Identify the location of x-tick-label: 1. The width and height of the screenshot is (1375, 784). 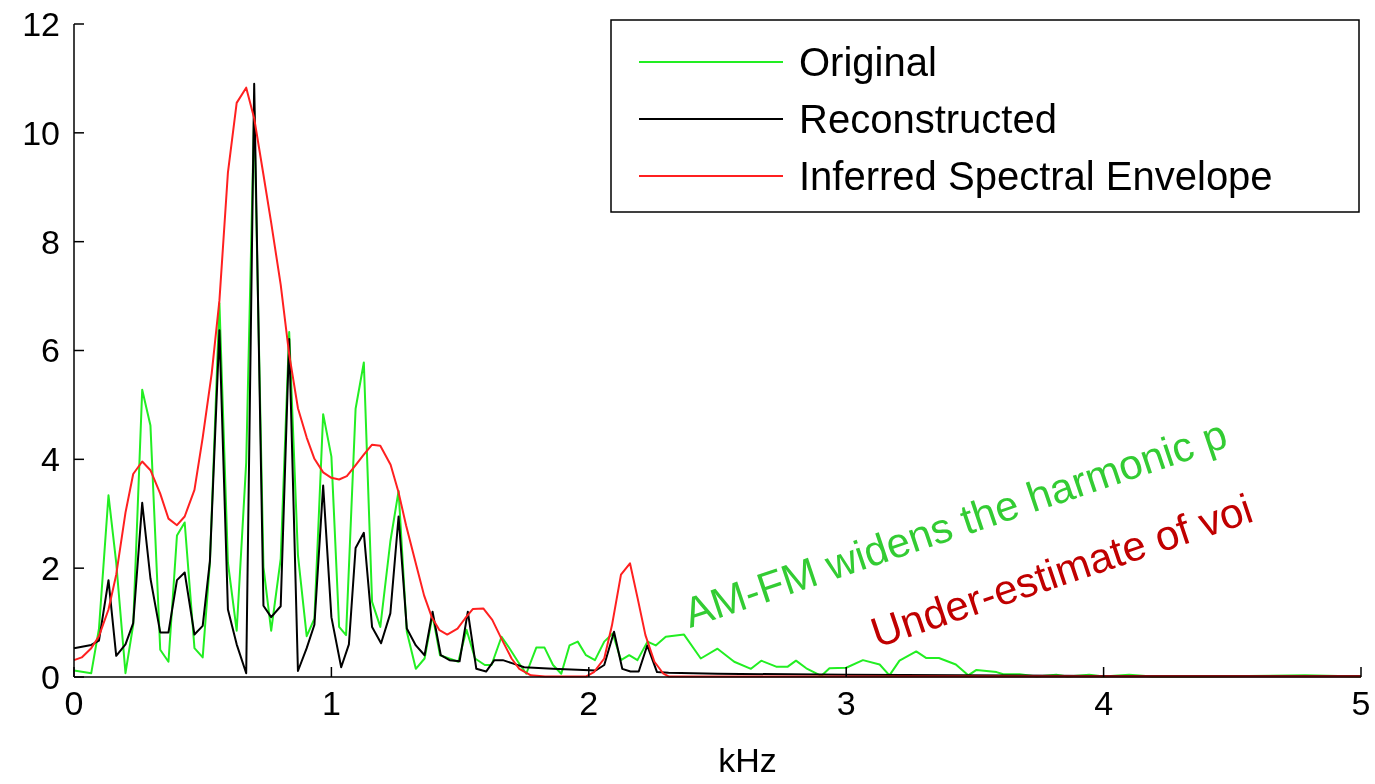
(331, 703).